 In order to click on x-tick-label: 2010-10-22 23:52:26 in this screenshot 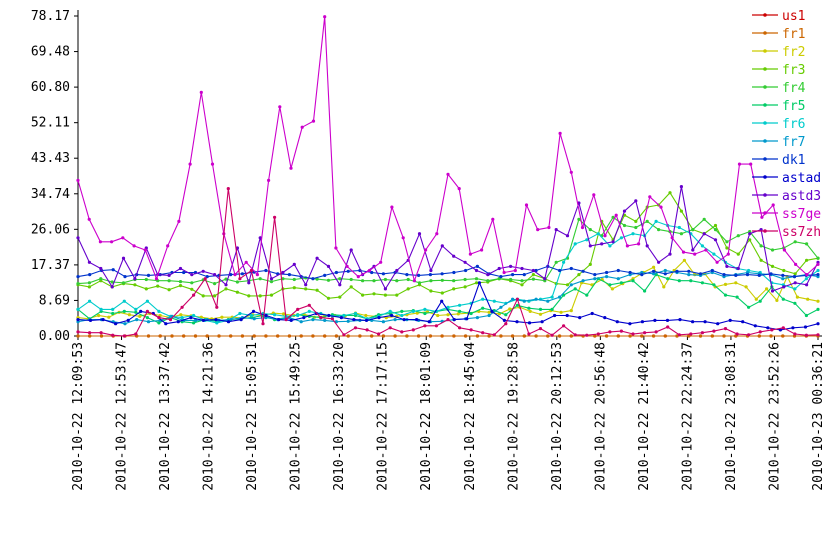, I will do `click(774, 416)`.